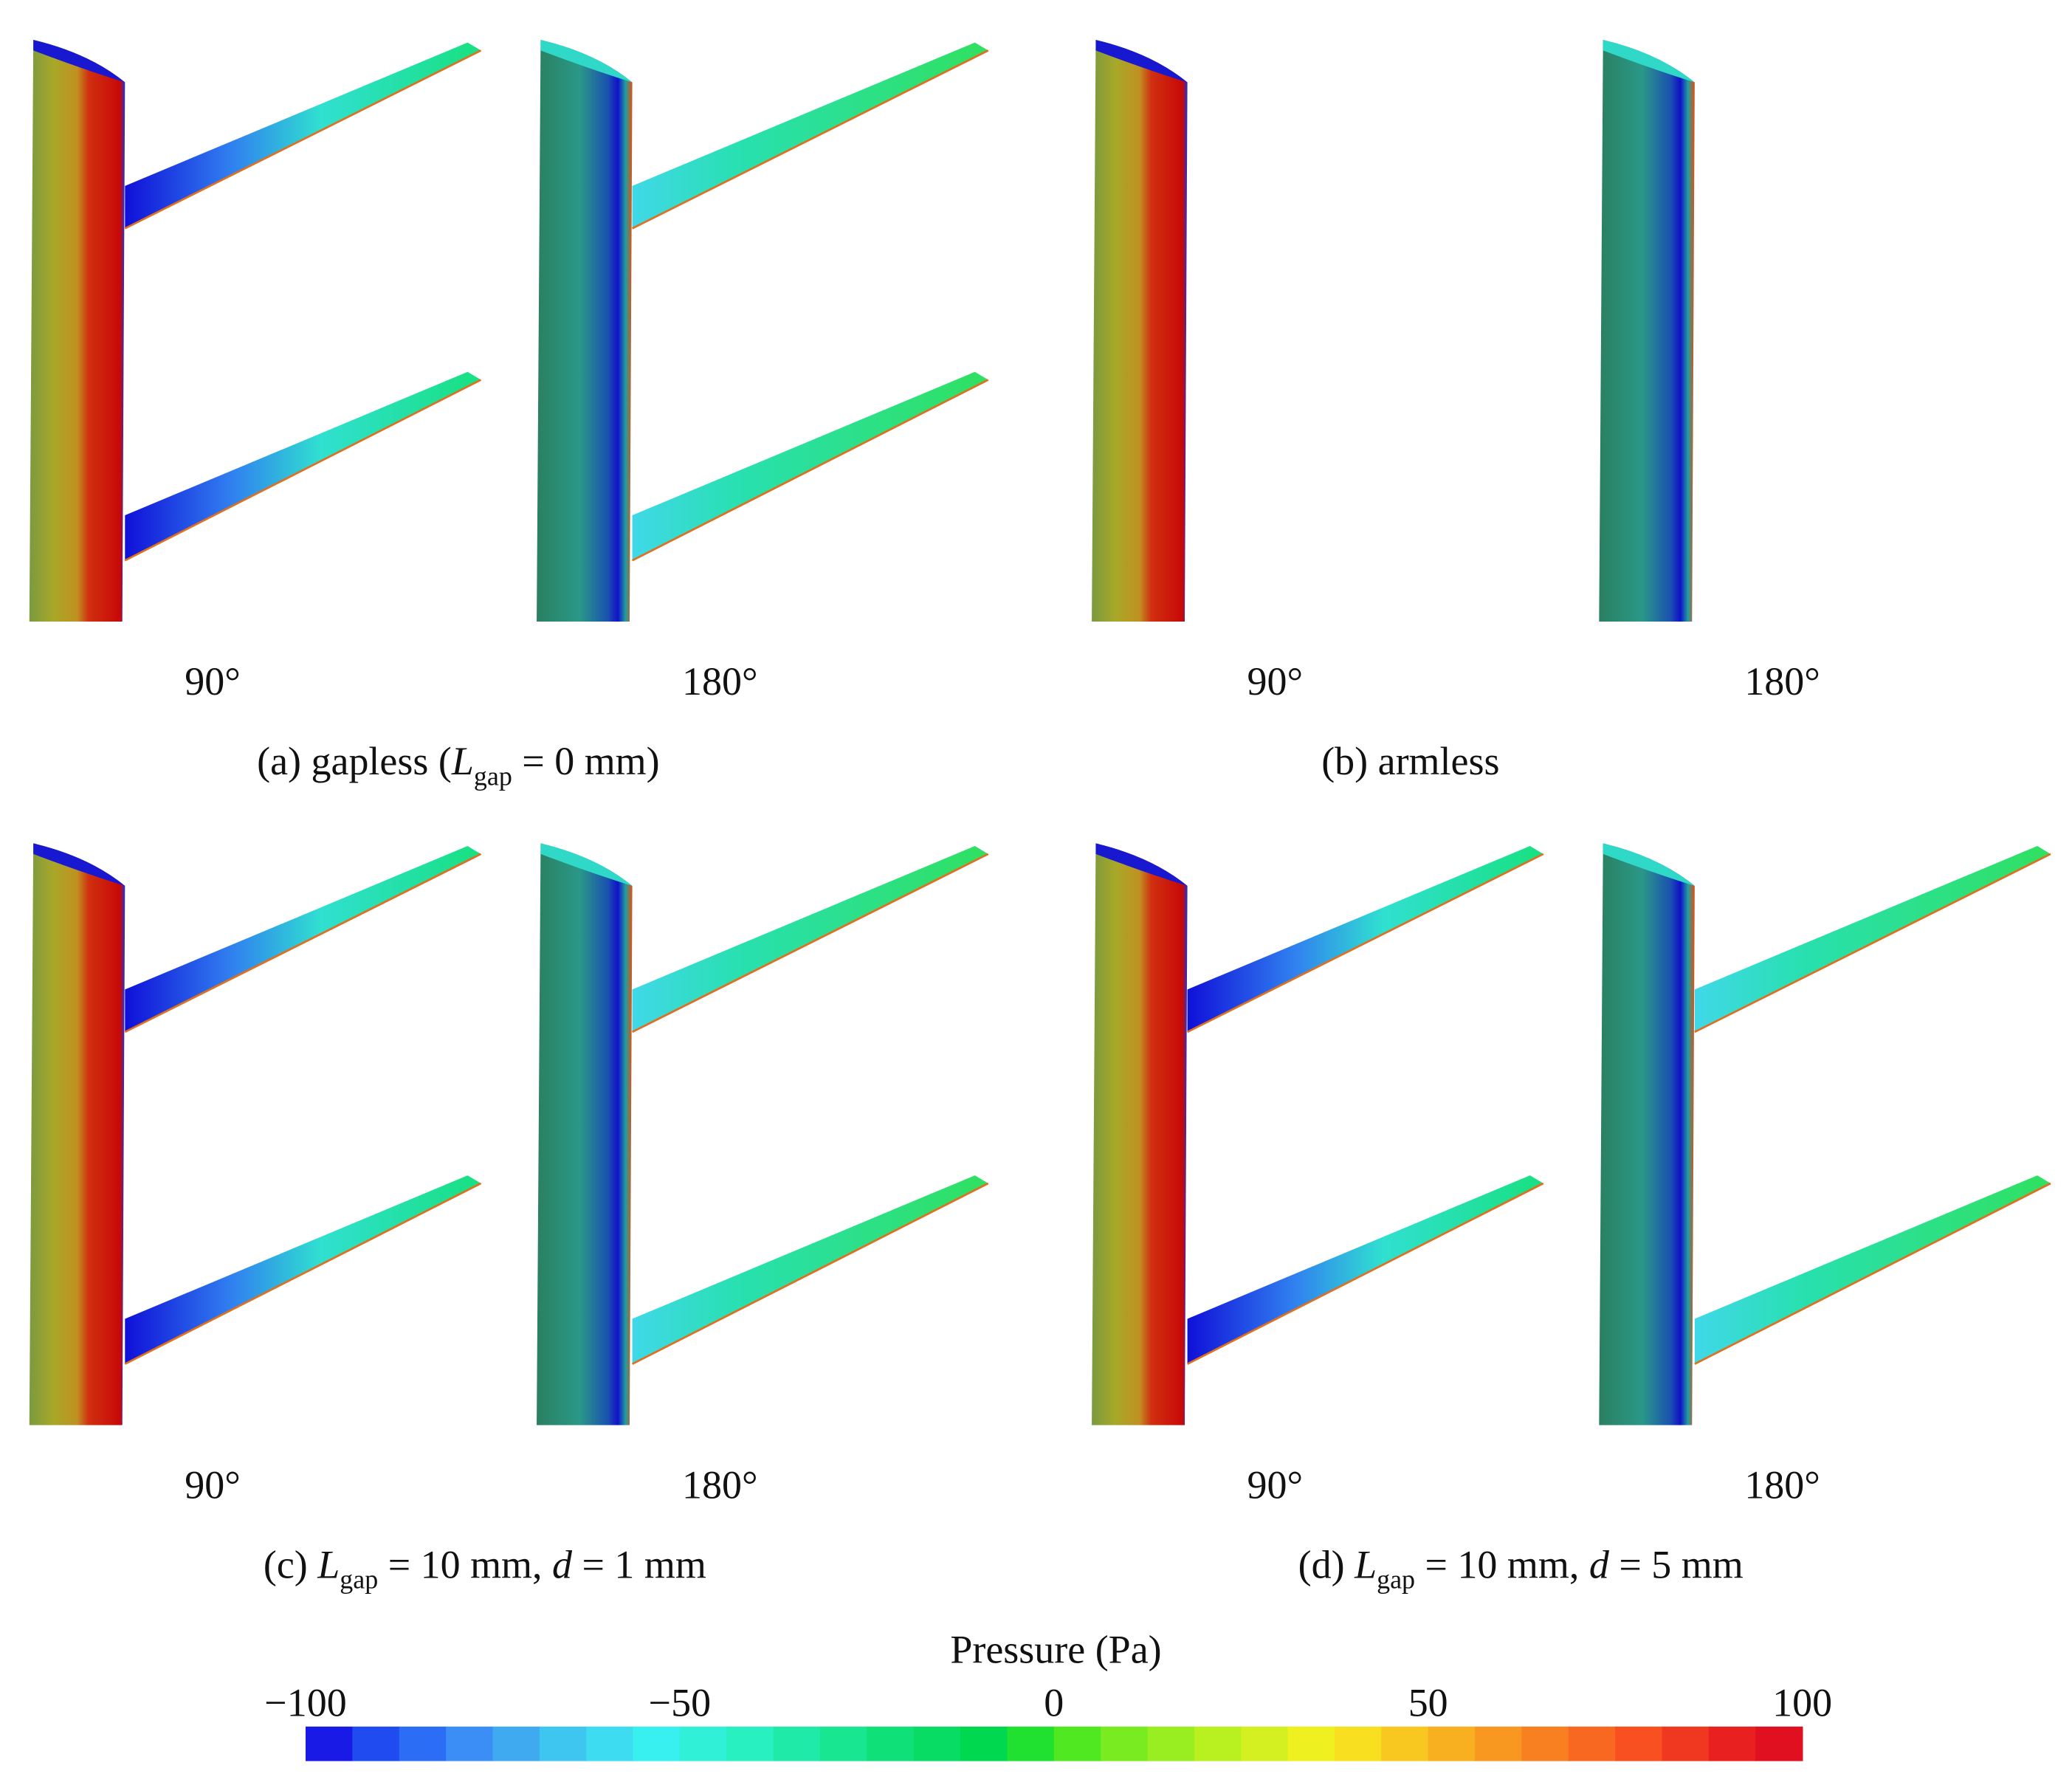 Image resolution: width=2072 pixels, height=1785 pixels. Describe the element at coordinates (1677, 1564) in the screenshot. I see `caption-part: = 5 mm` at that location.